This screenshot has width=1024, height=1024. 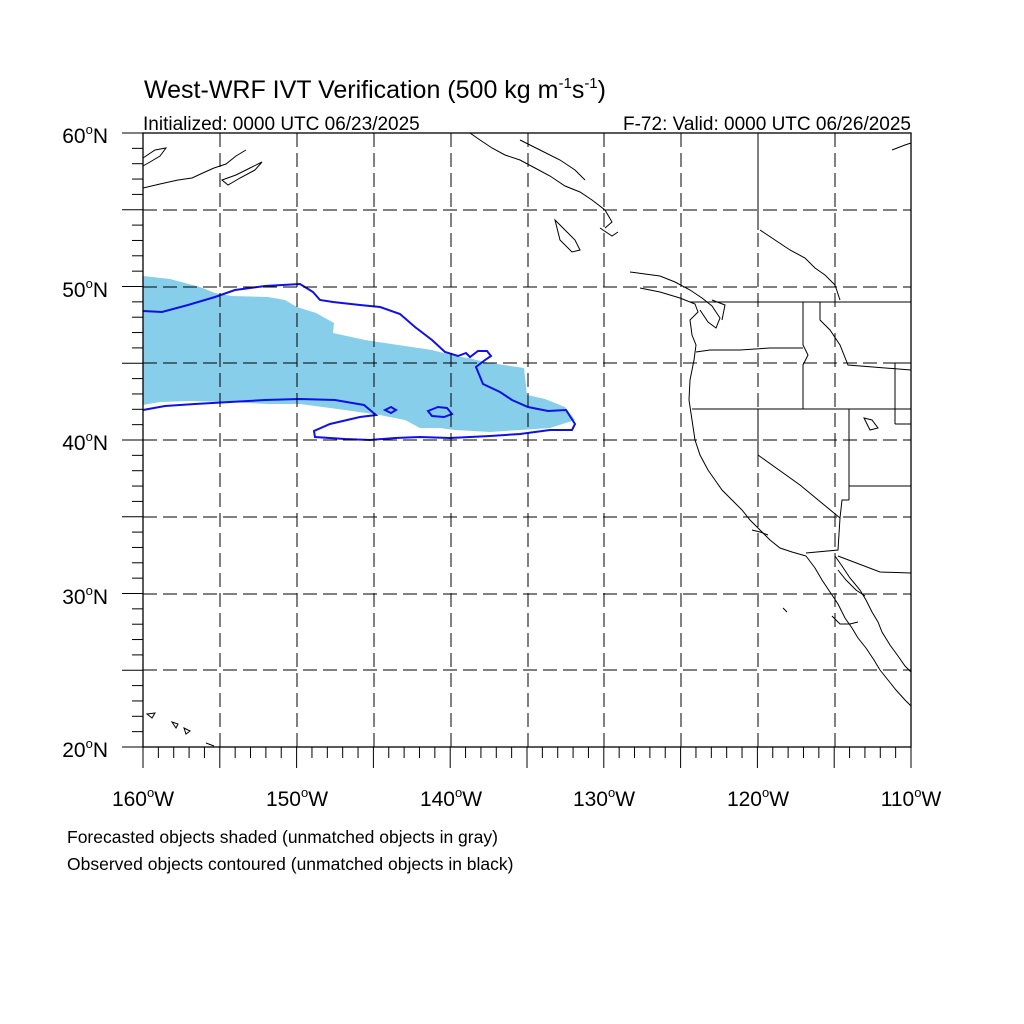 What do you see at coordinates (604, 798) in the screenshot?
I see `lon-label-130: 130oW` at bounding box center [604, 798].